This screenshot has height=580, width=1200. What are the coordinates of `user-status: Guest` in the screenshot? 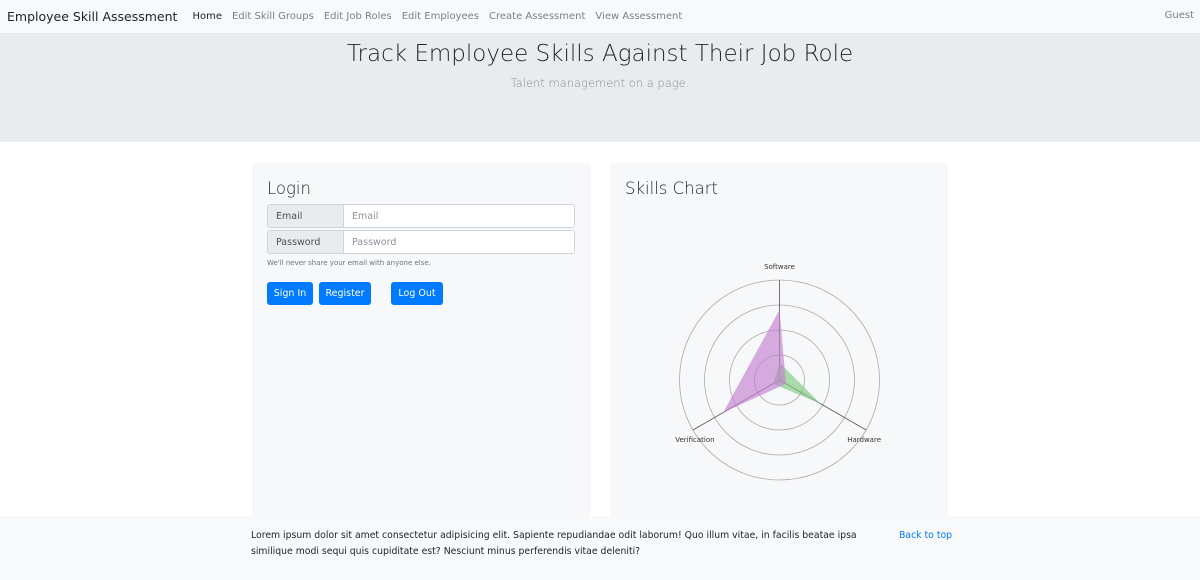 It's located at (1179, 15).